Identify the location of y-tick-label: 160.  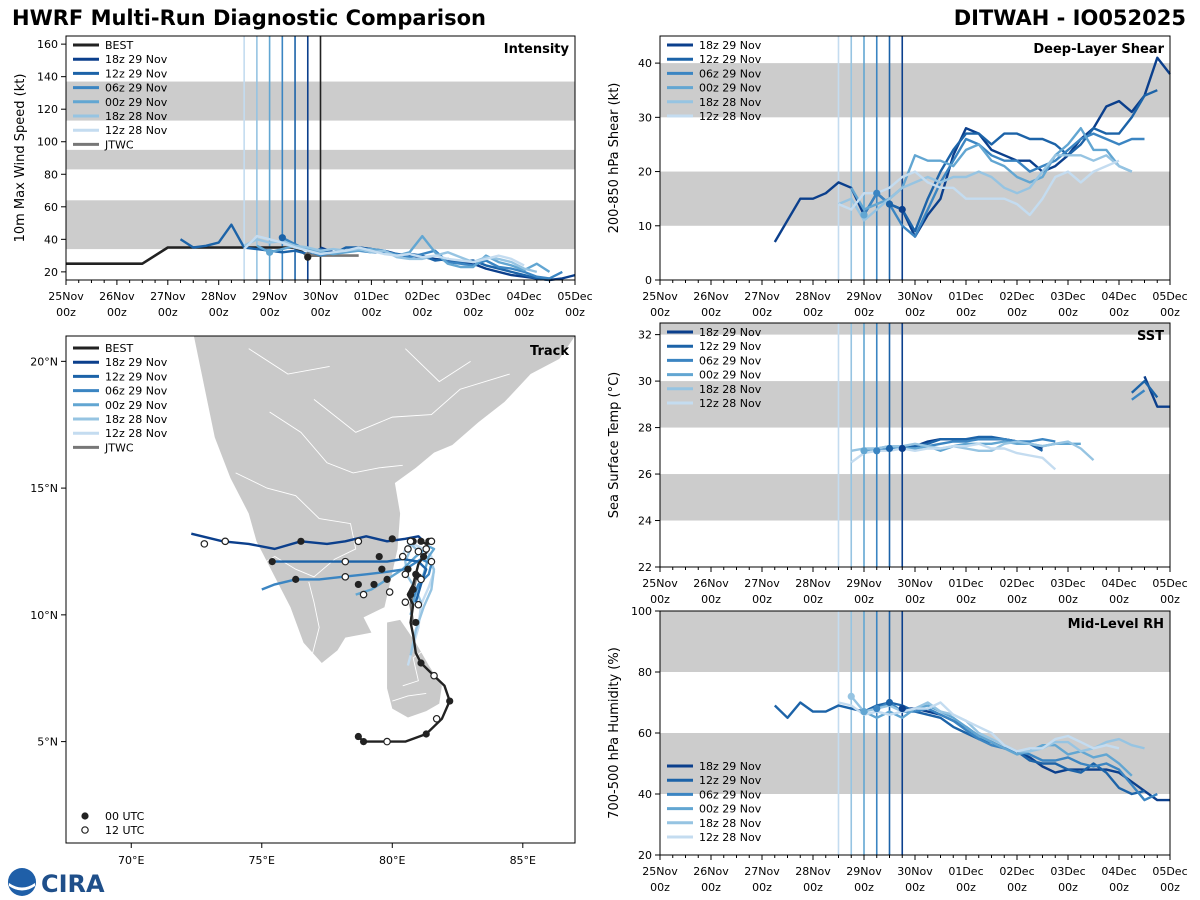
(47, 44).